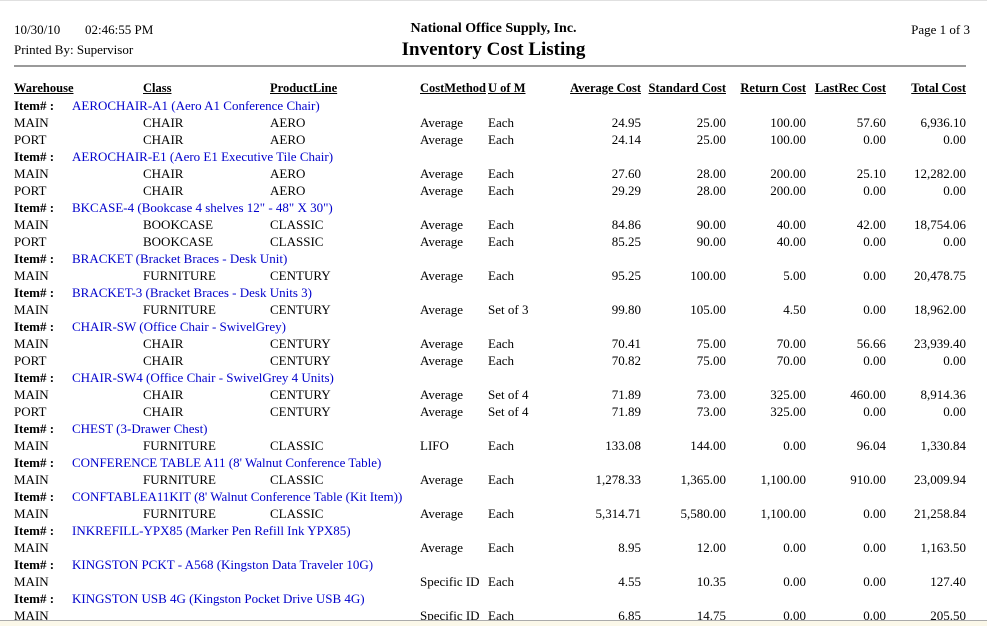 This screenshot has width=987, height=626. What do you see at coordinates (629, 581) in the screenshot?
I see `cell-average-cost: 4.55` at bounding box center [629, 581].